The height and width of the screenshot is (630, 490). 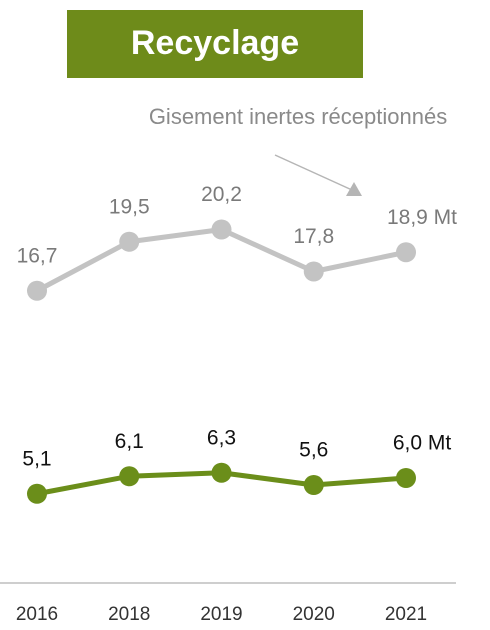 I want to click on data-label: 16,7, so click(x=37, y=255).